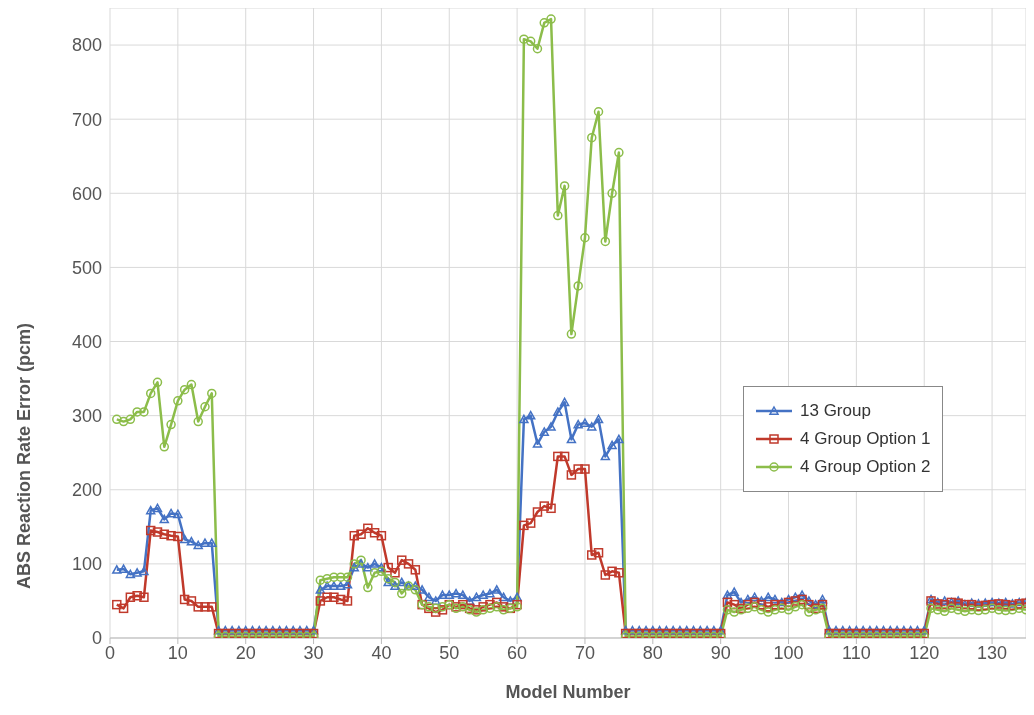  What do you see at coordinates (835, 411) in the screenshot?
I see `legend-label: 13 Group` at bounding box center [835, 411].